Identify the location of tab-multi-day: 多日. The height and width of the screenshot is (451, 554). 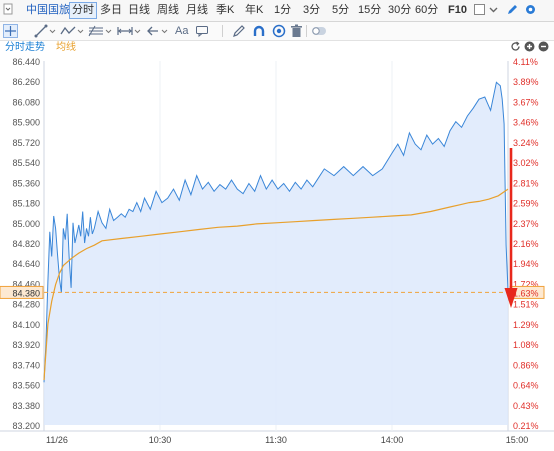
(111, 10).